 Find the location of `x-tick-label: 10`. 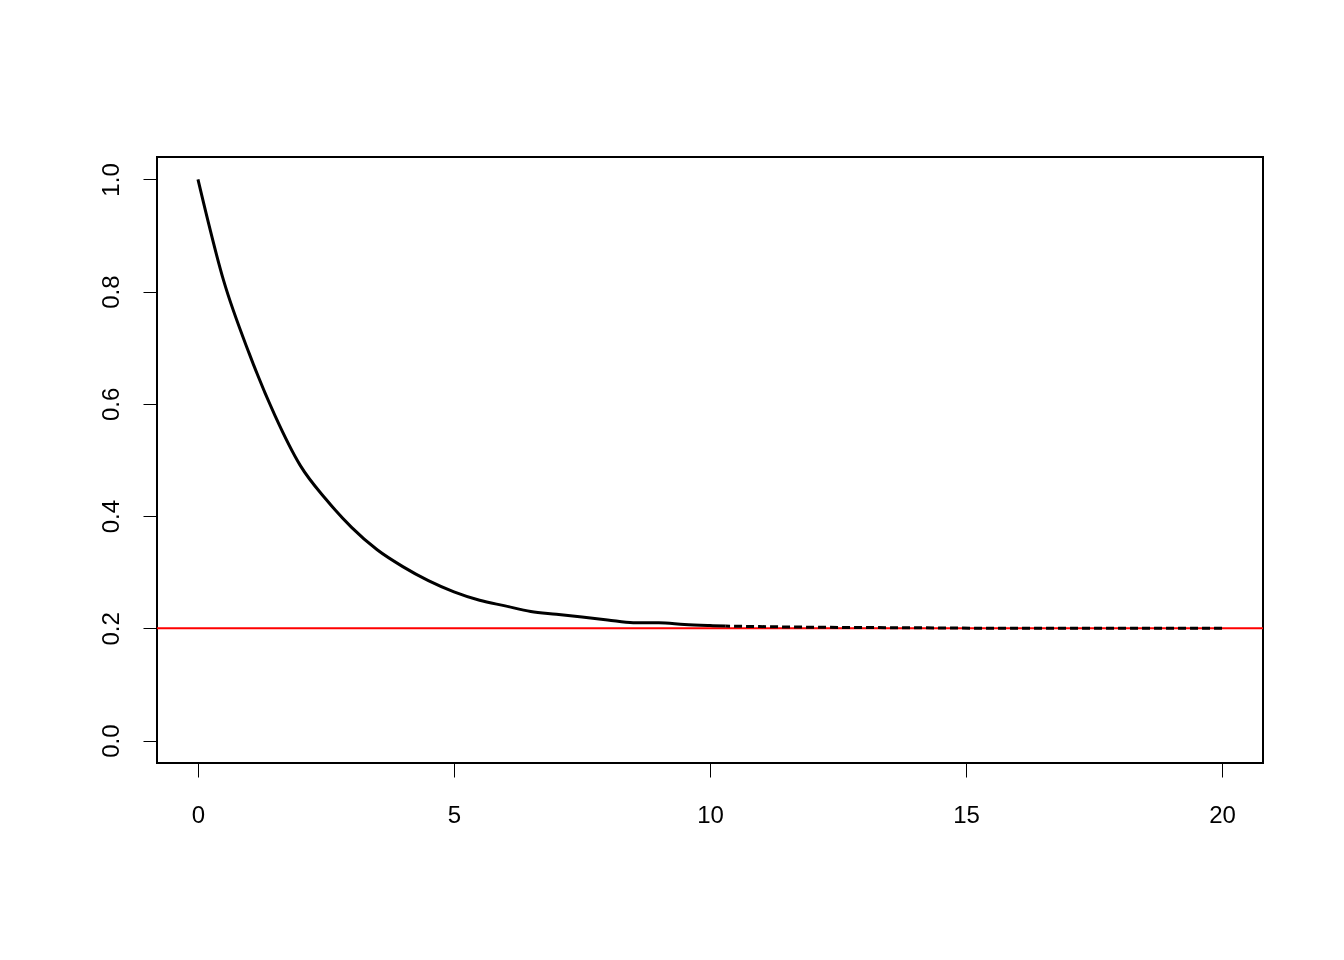

x-tick-label: 10 is located at coordinates (710, 814).